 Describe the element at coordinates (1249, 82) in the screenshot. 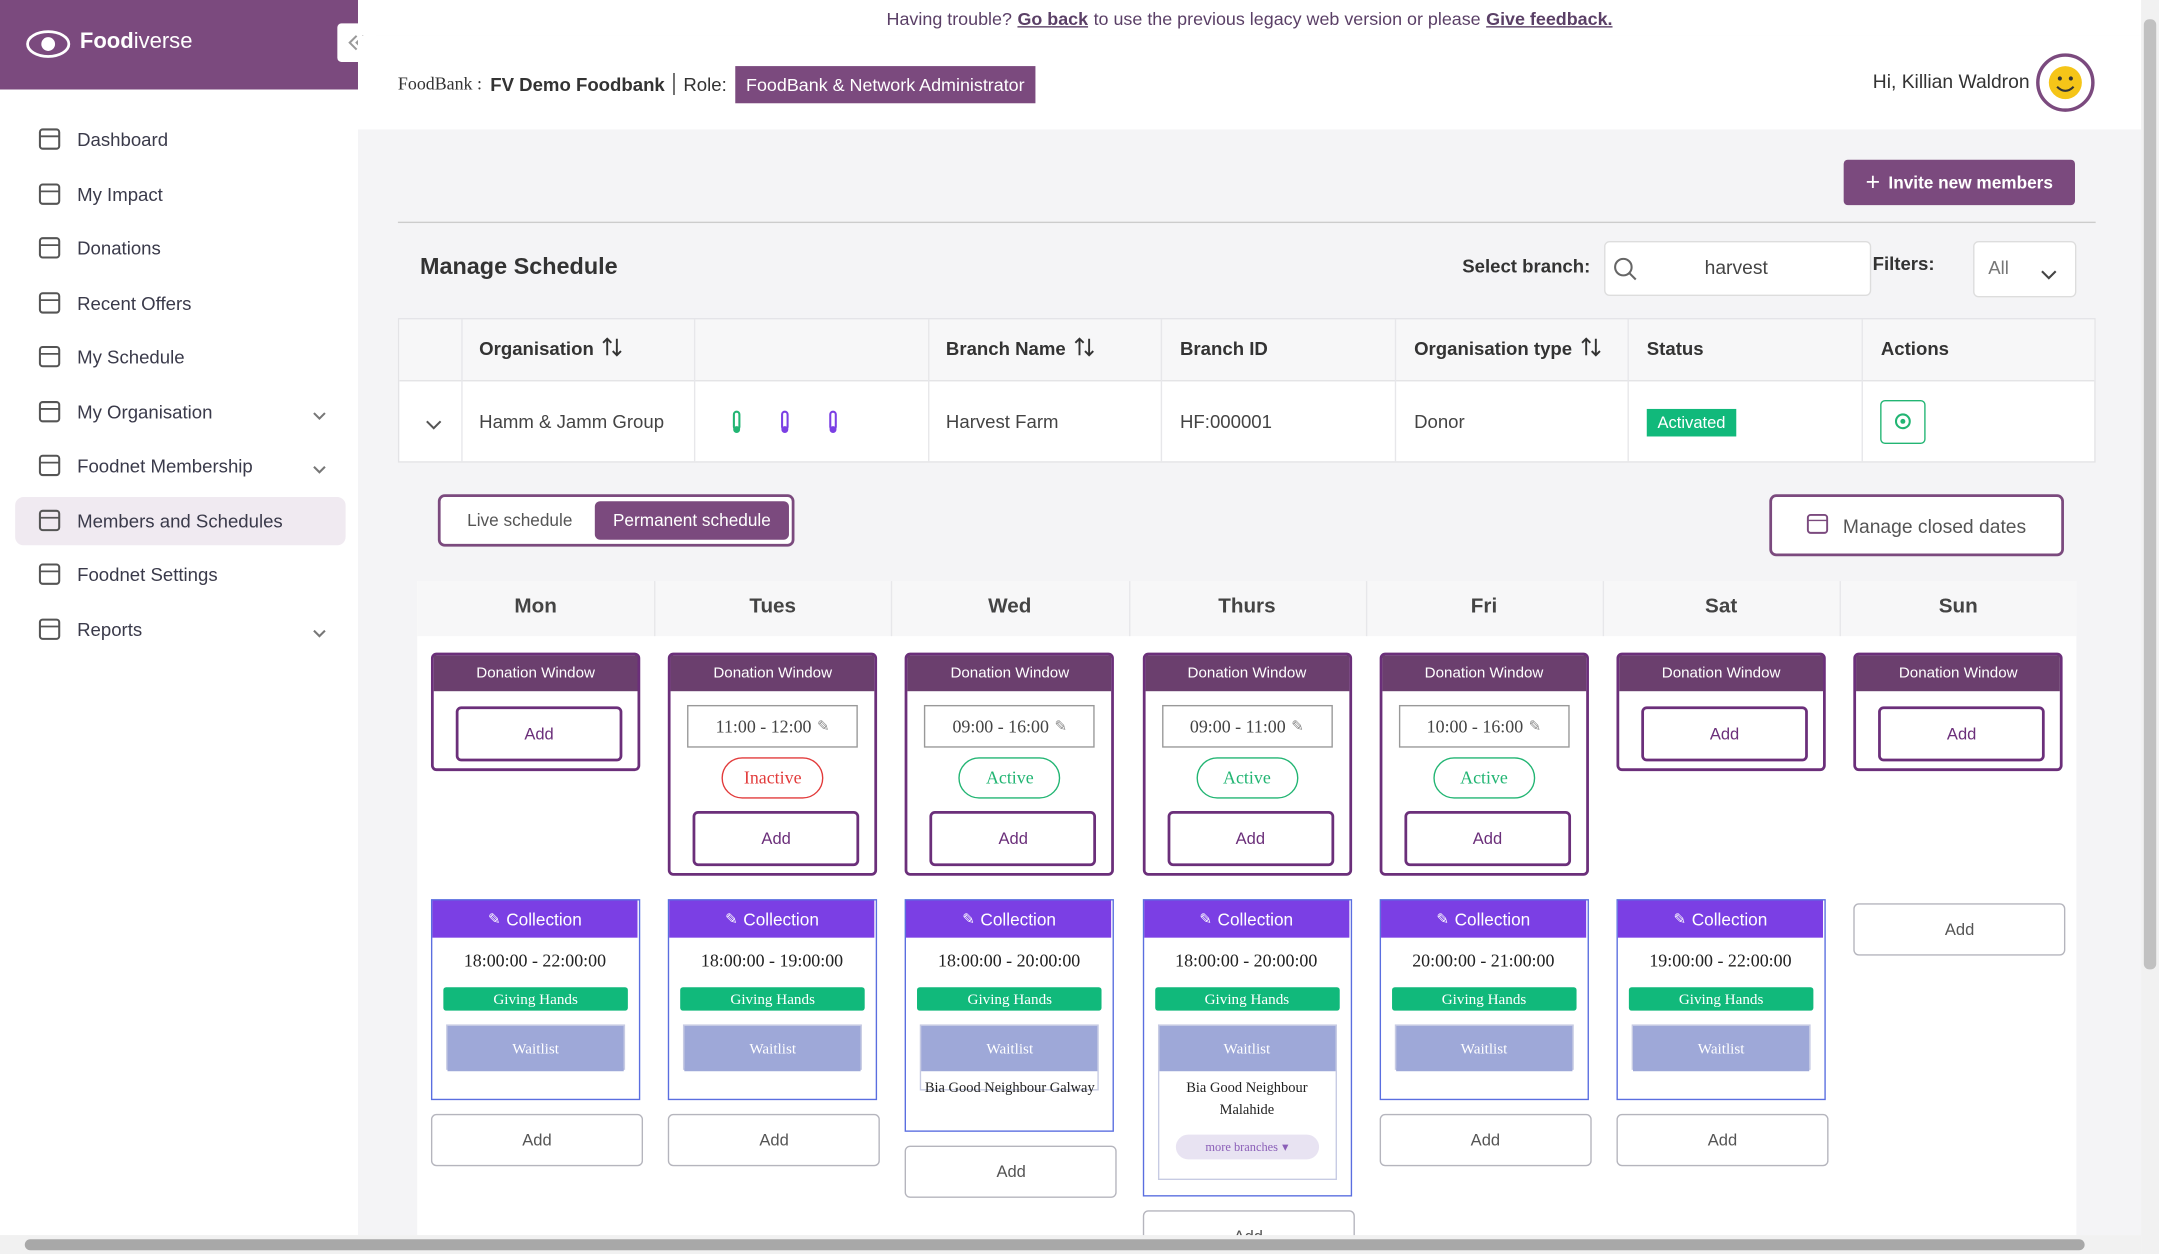

I see `header: FoodBank : FV Demo Foodbank Role` at that location.